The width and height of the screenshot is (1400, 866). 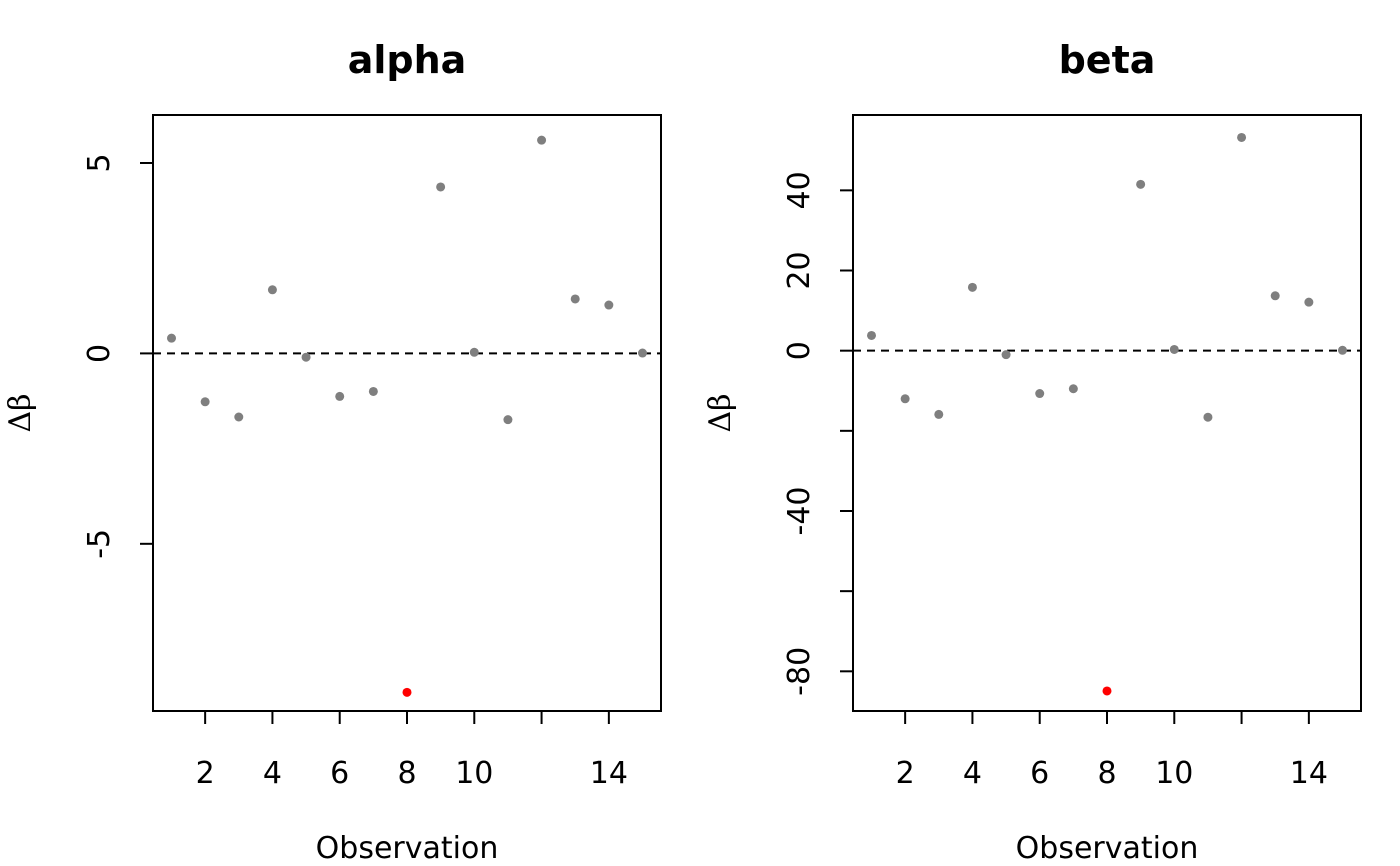 I want to click on y-tick-label: -40, so click(x=799, y=510).